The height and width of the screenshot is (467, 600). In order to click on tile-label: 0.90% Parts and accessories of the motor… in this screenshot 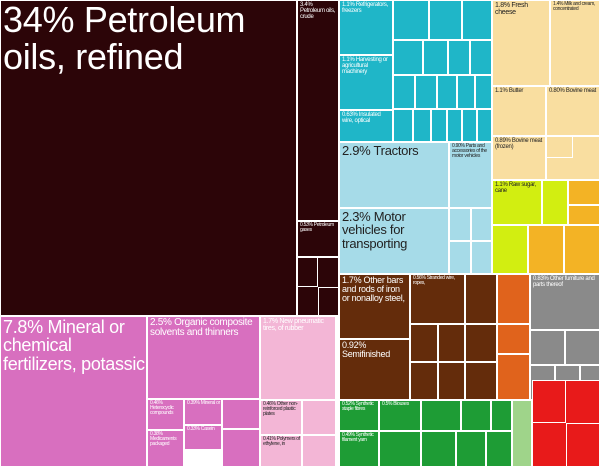, I will do `click(469, 151)`.